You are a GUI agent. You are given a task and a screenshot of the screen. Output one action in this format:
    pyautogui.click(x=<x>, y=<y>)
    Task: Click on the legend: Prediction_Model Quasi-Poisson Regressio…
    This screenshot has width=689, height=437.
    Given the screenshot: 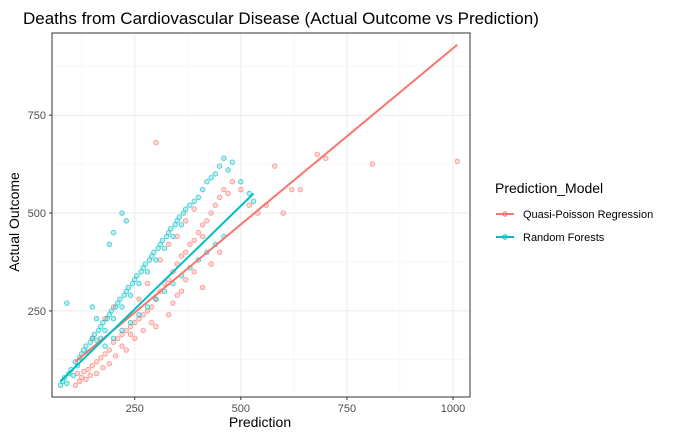 What is the action you would take?
    pyautogui.click(x=574, y=212)
    